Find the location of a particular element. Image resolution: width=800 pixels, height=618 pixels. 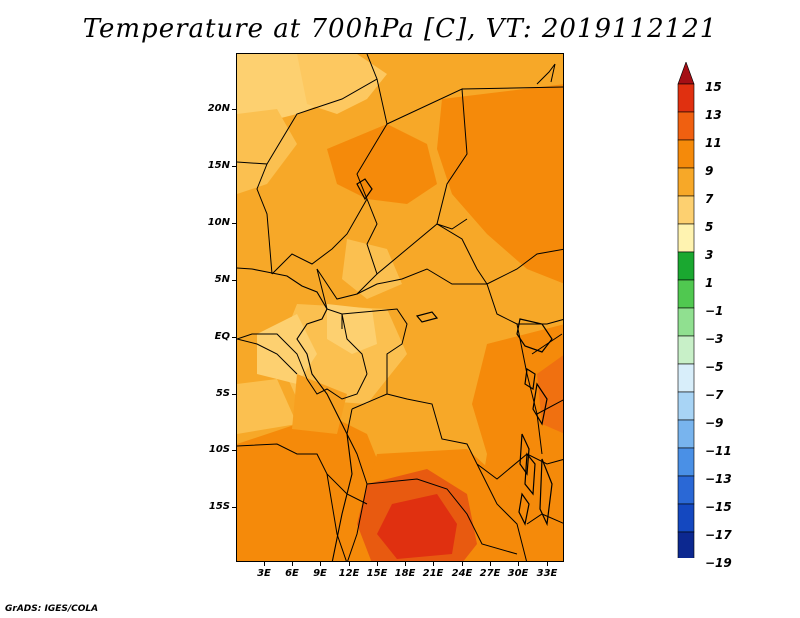

colorbar-label: −3 is located at coordinates (714, 339).